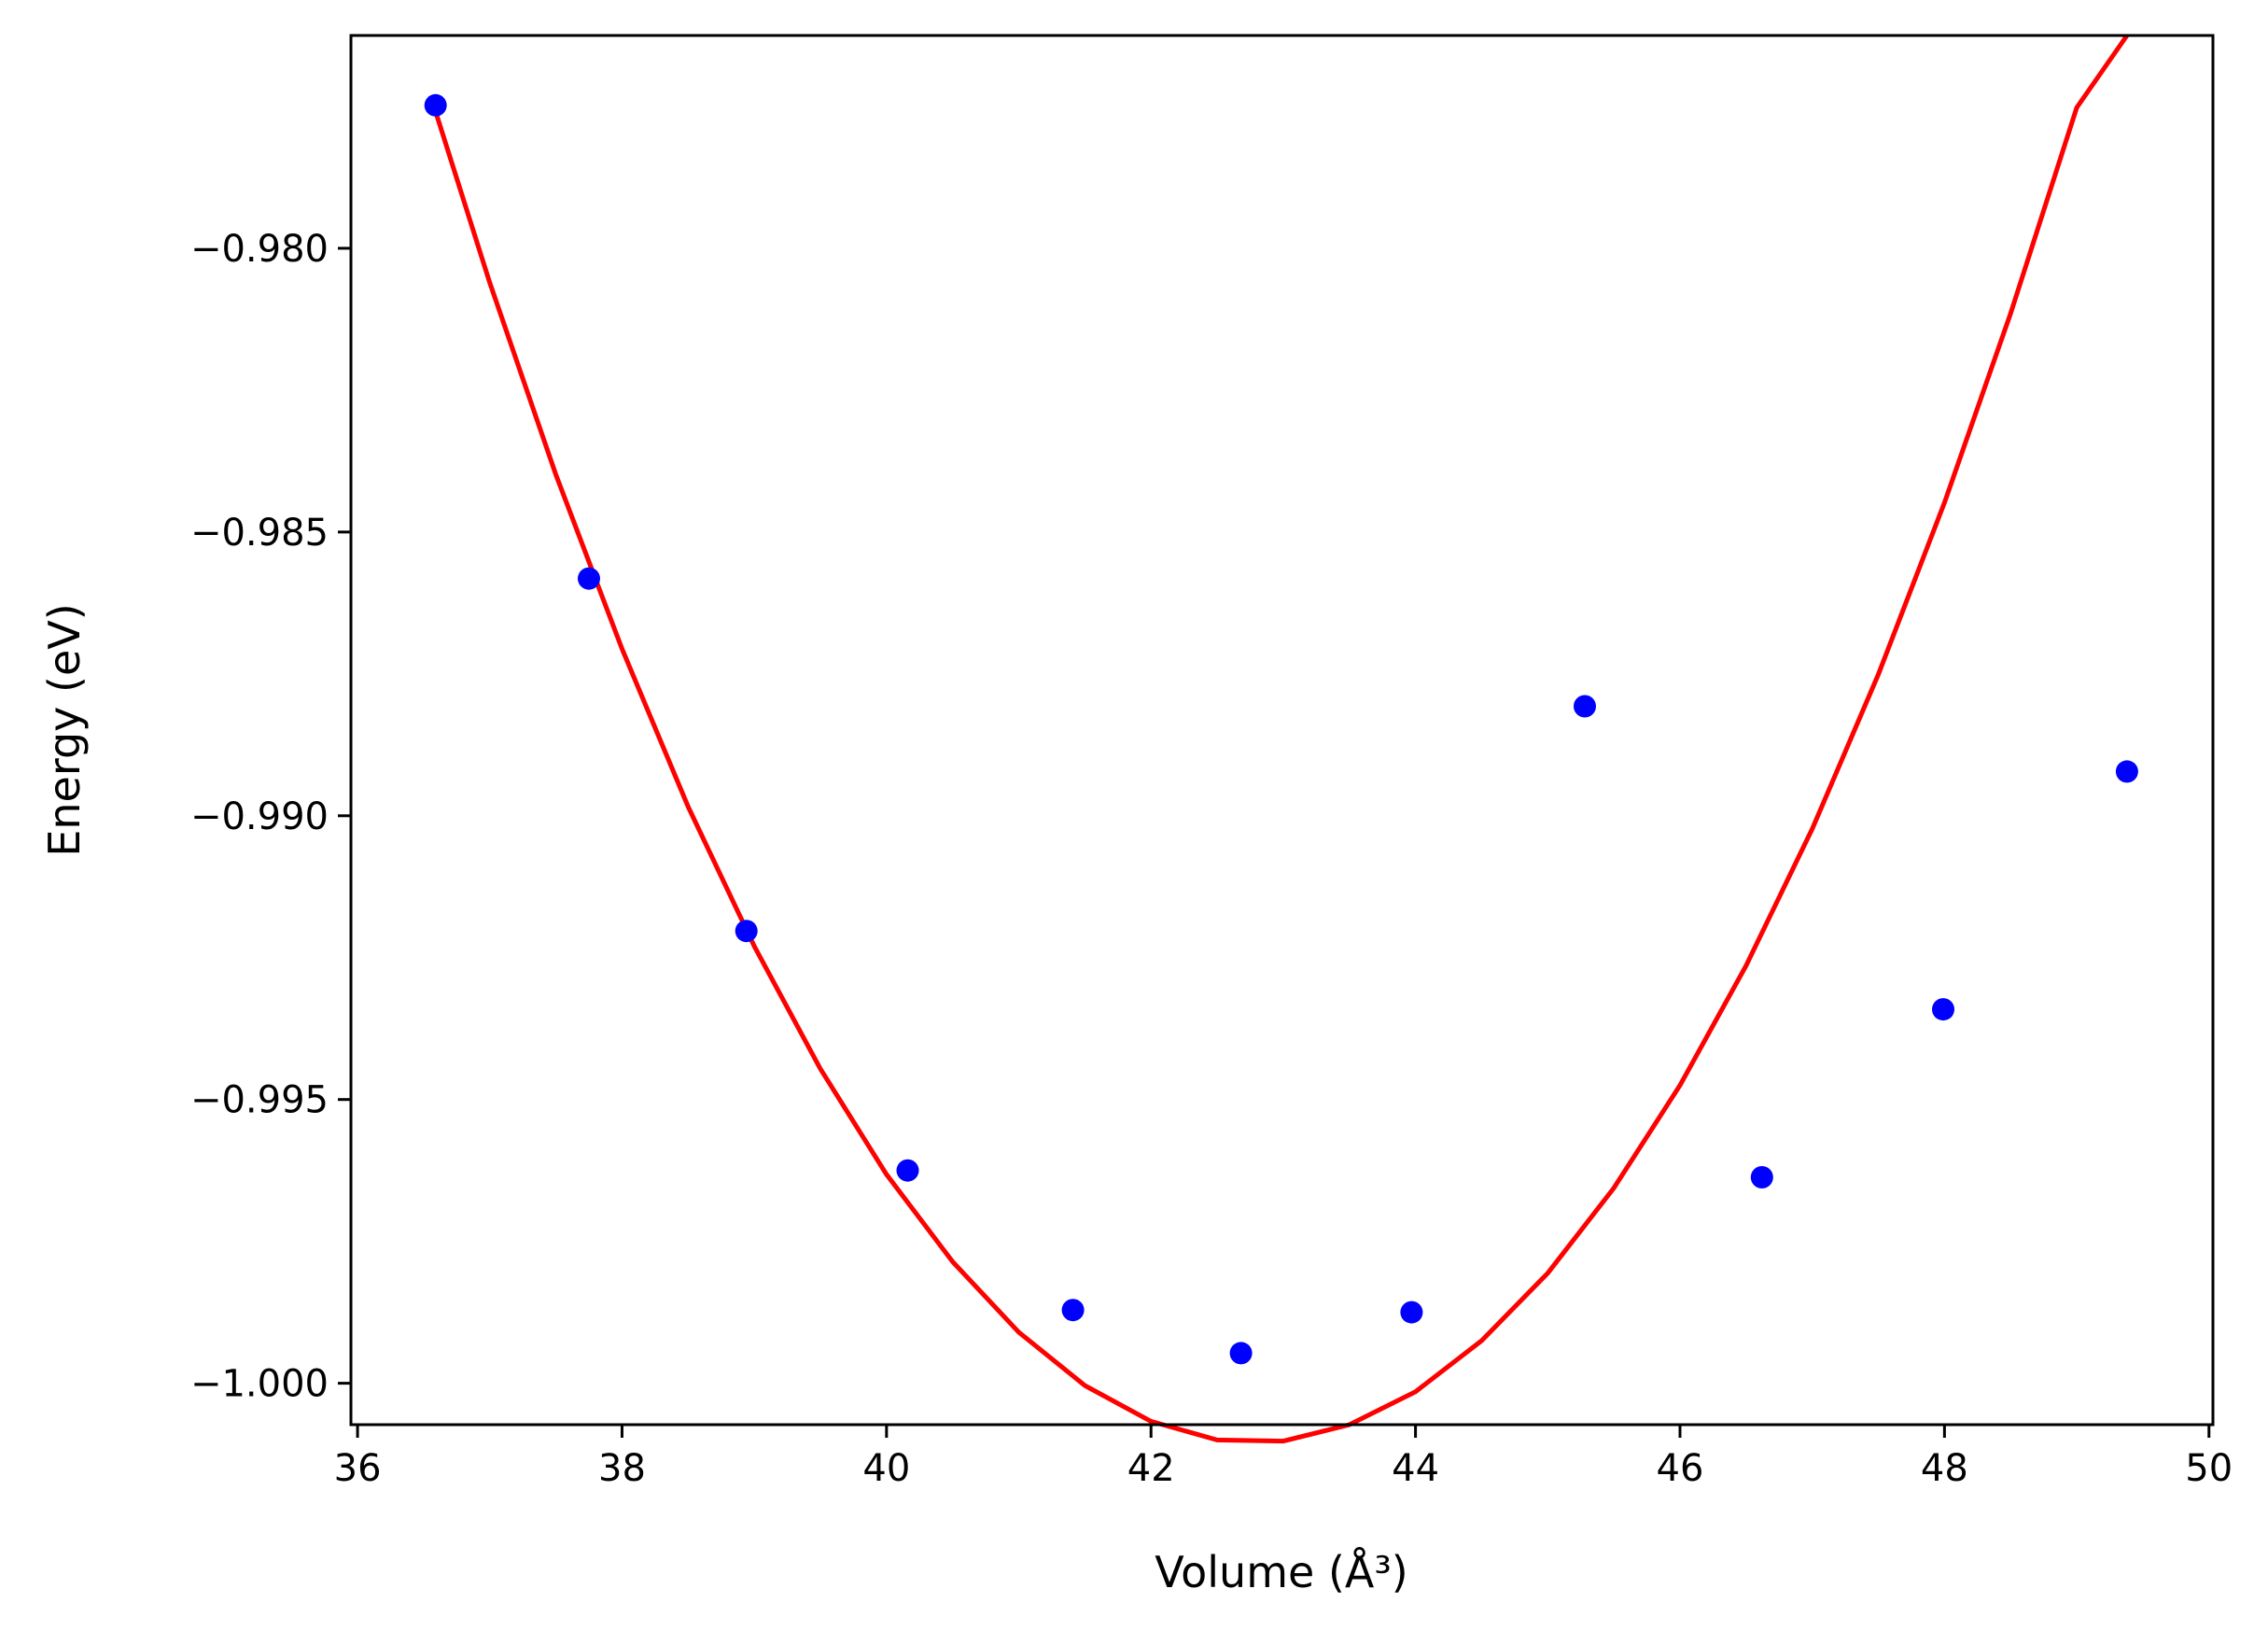 This screenshot has width=2268, height=1631. I want to click on x-axis-label: Volume (Å³), so click(1281, 1572).